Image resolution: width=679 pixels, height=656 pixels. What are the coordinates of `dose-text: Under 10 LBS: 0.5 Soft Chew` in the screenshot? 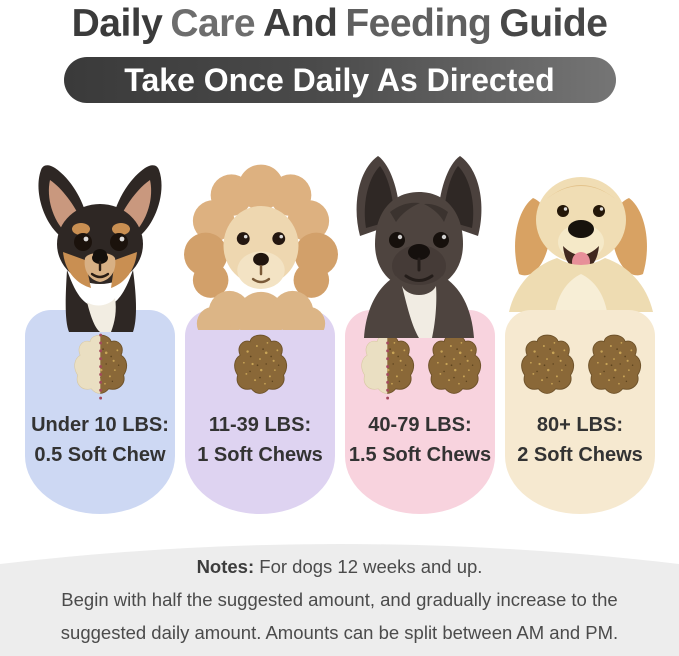 It's located at (100, 440).